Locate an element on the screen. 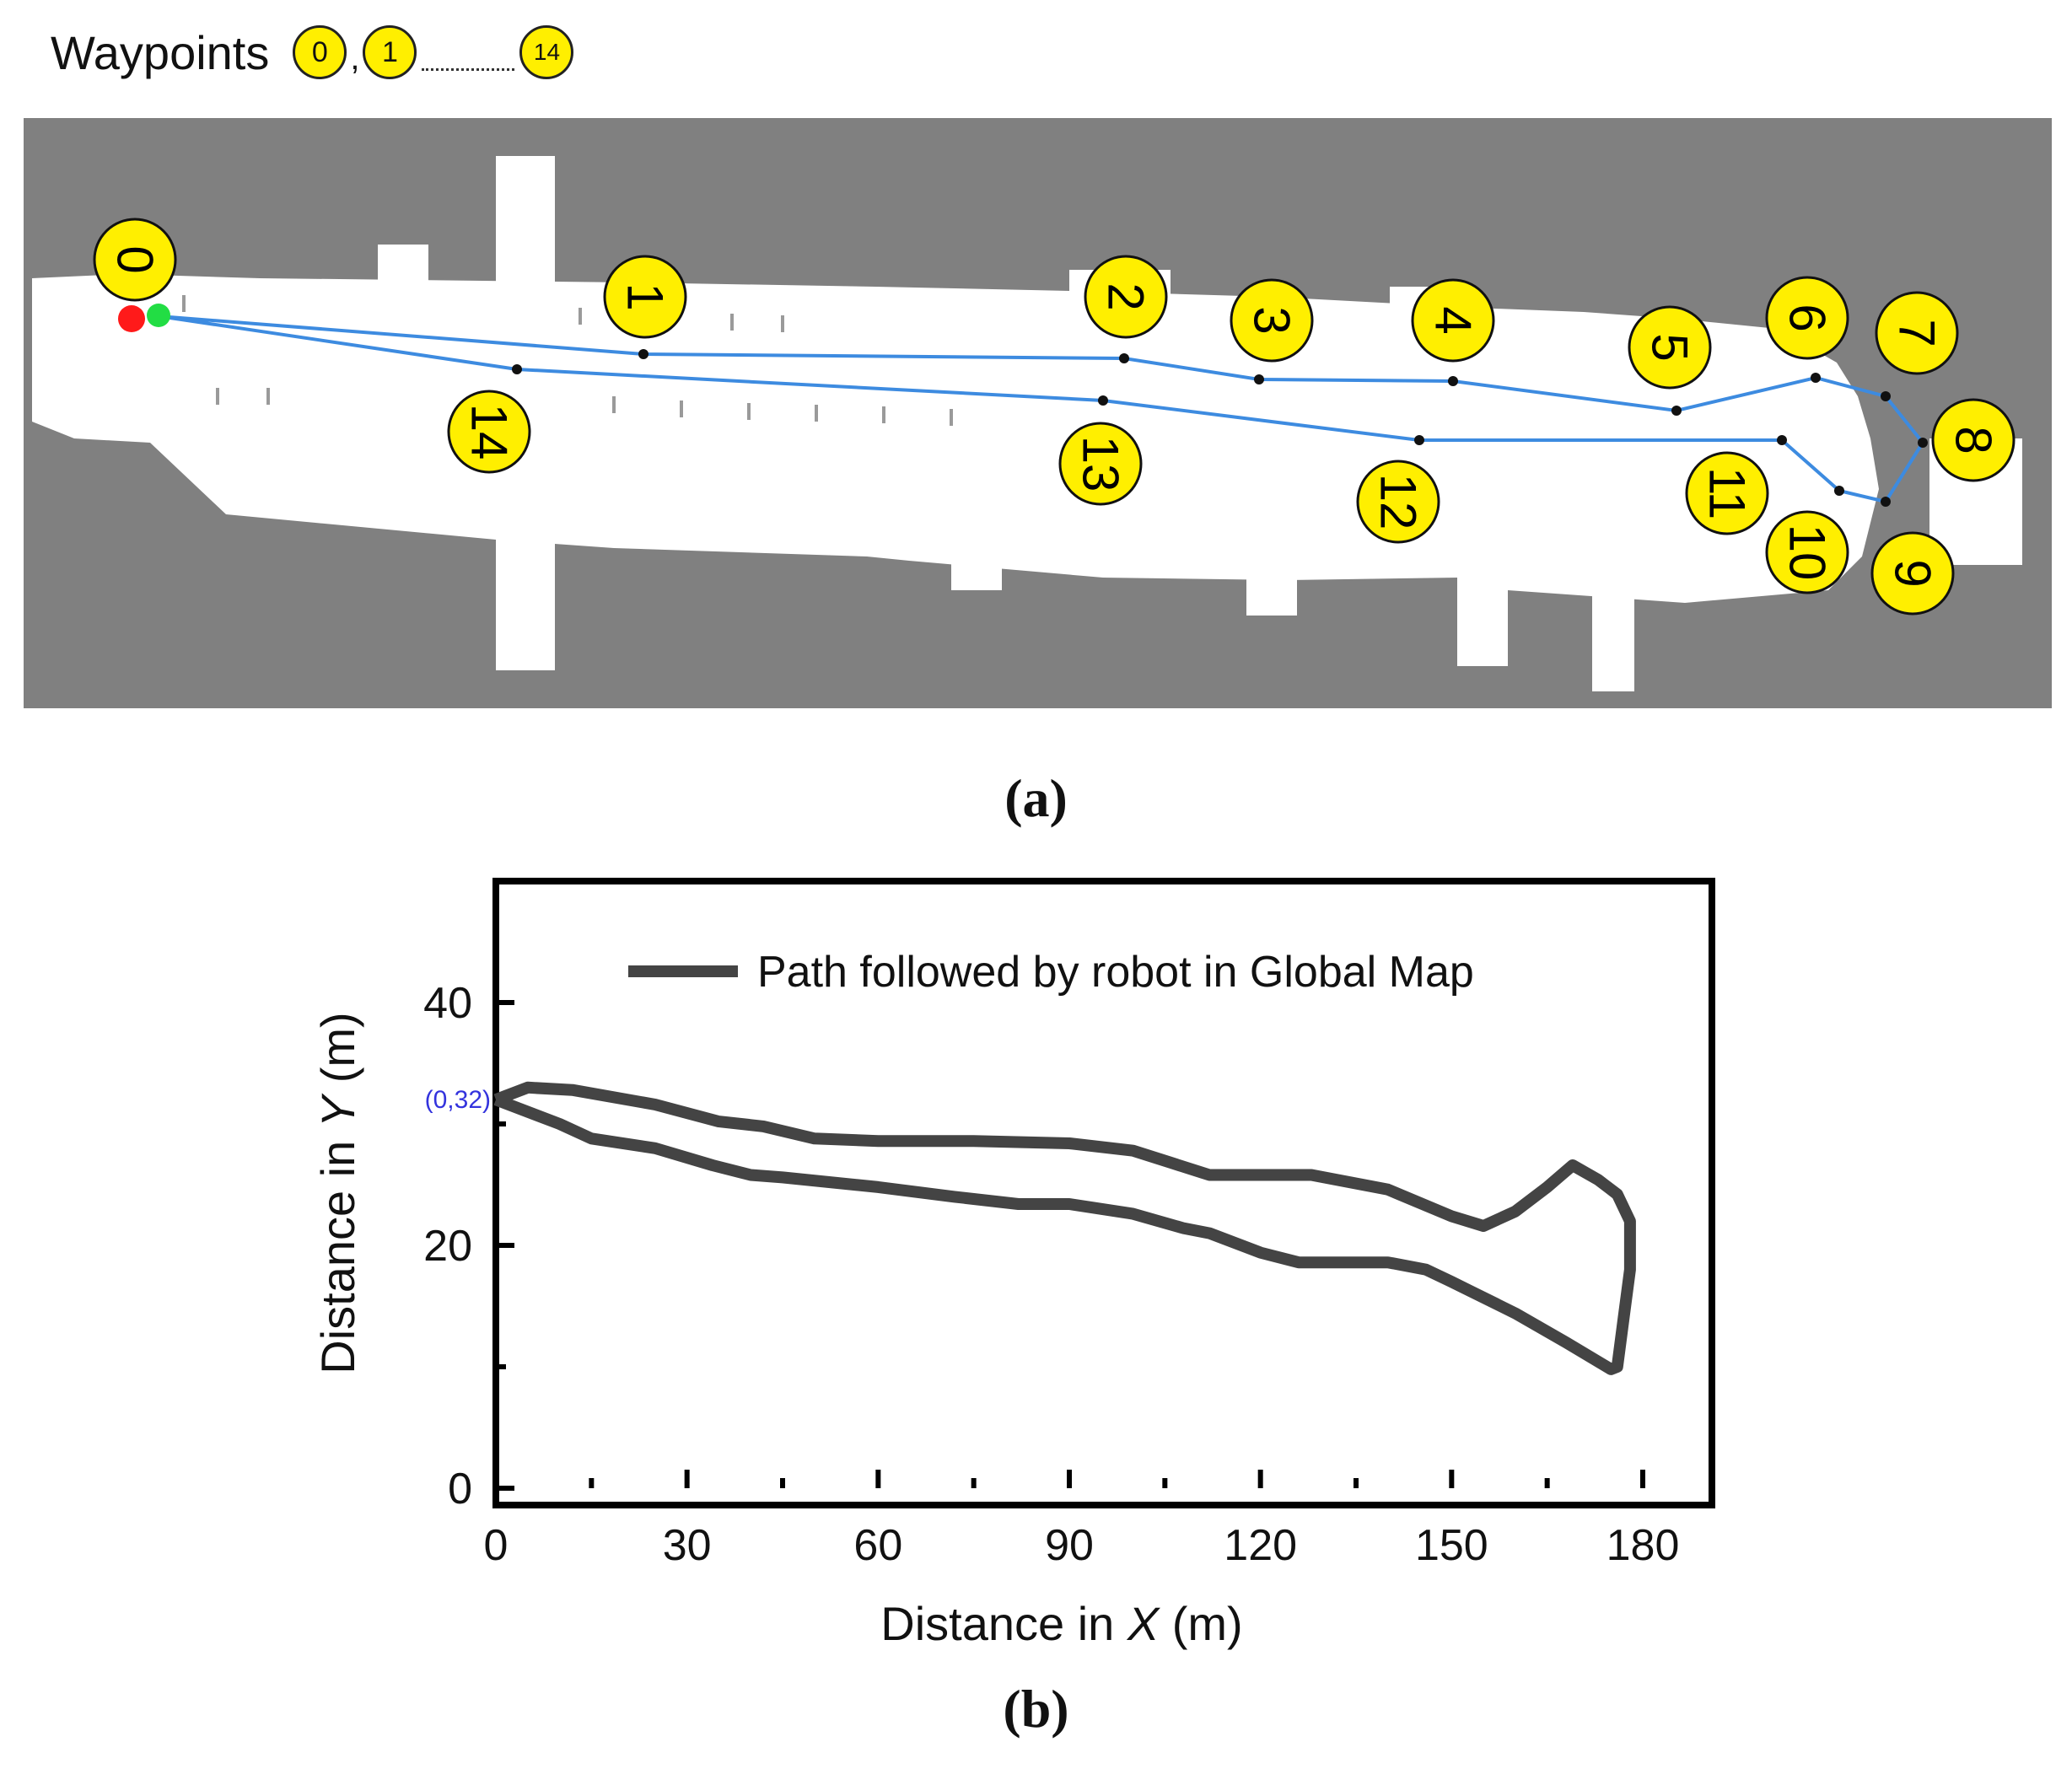 The image size is (2072, 1785). x-tick-label: 60 is located at coordinates (877, 1545).